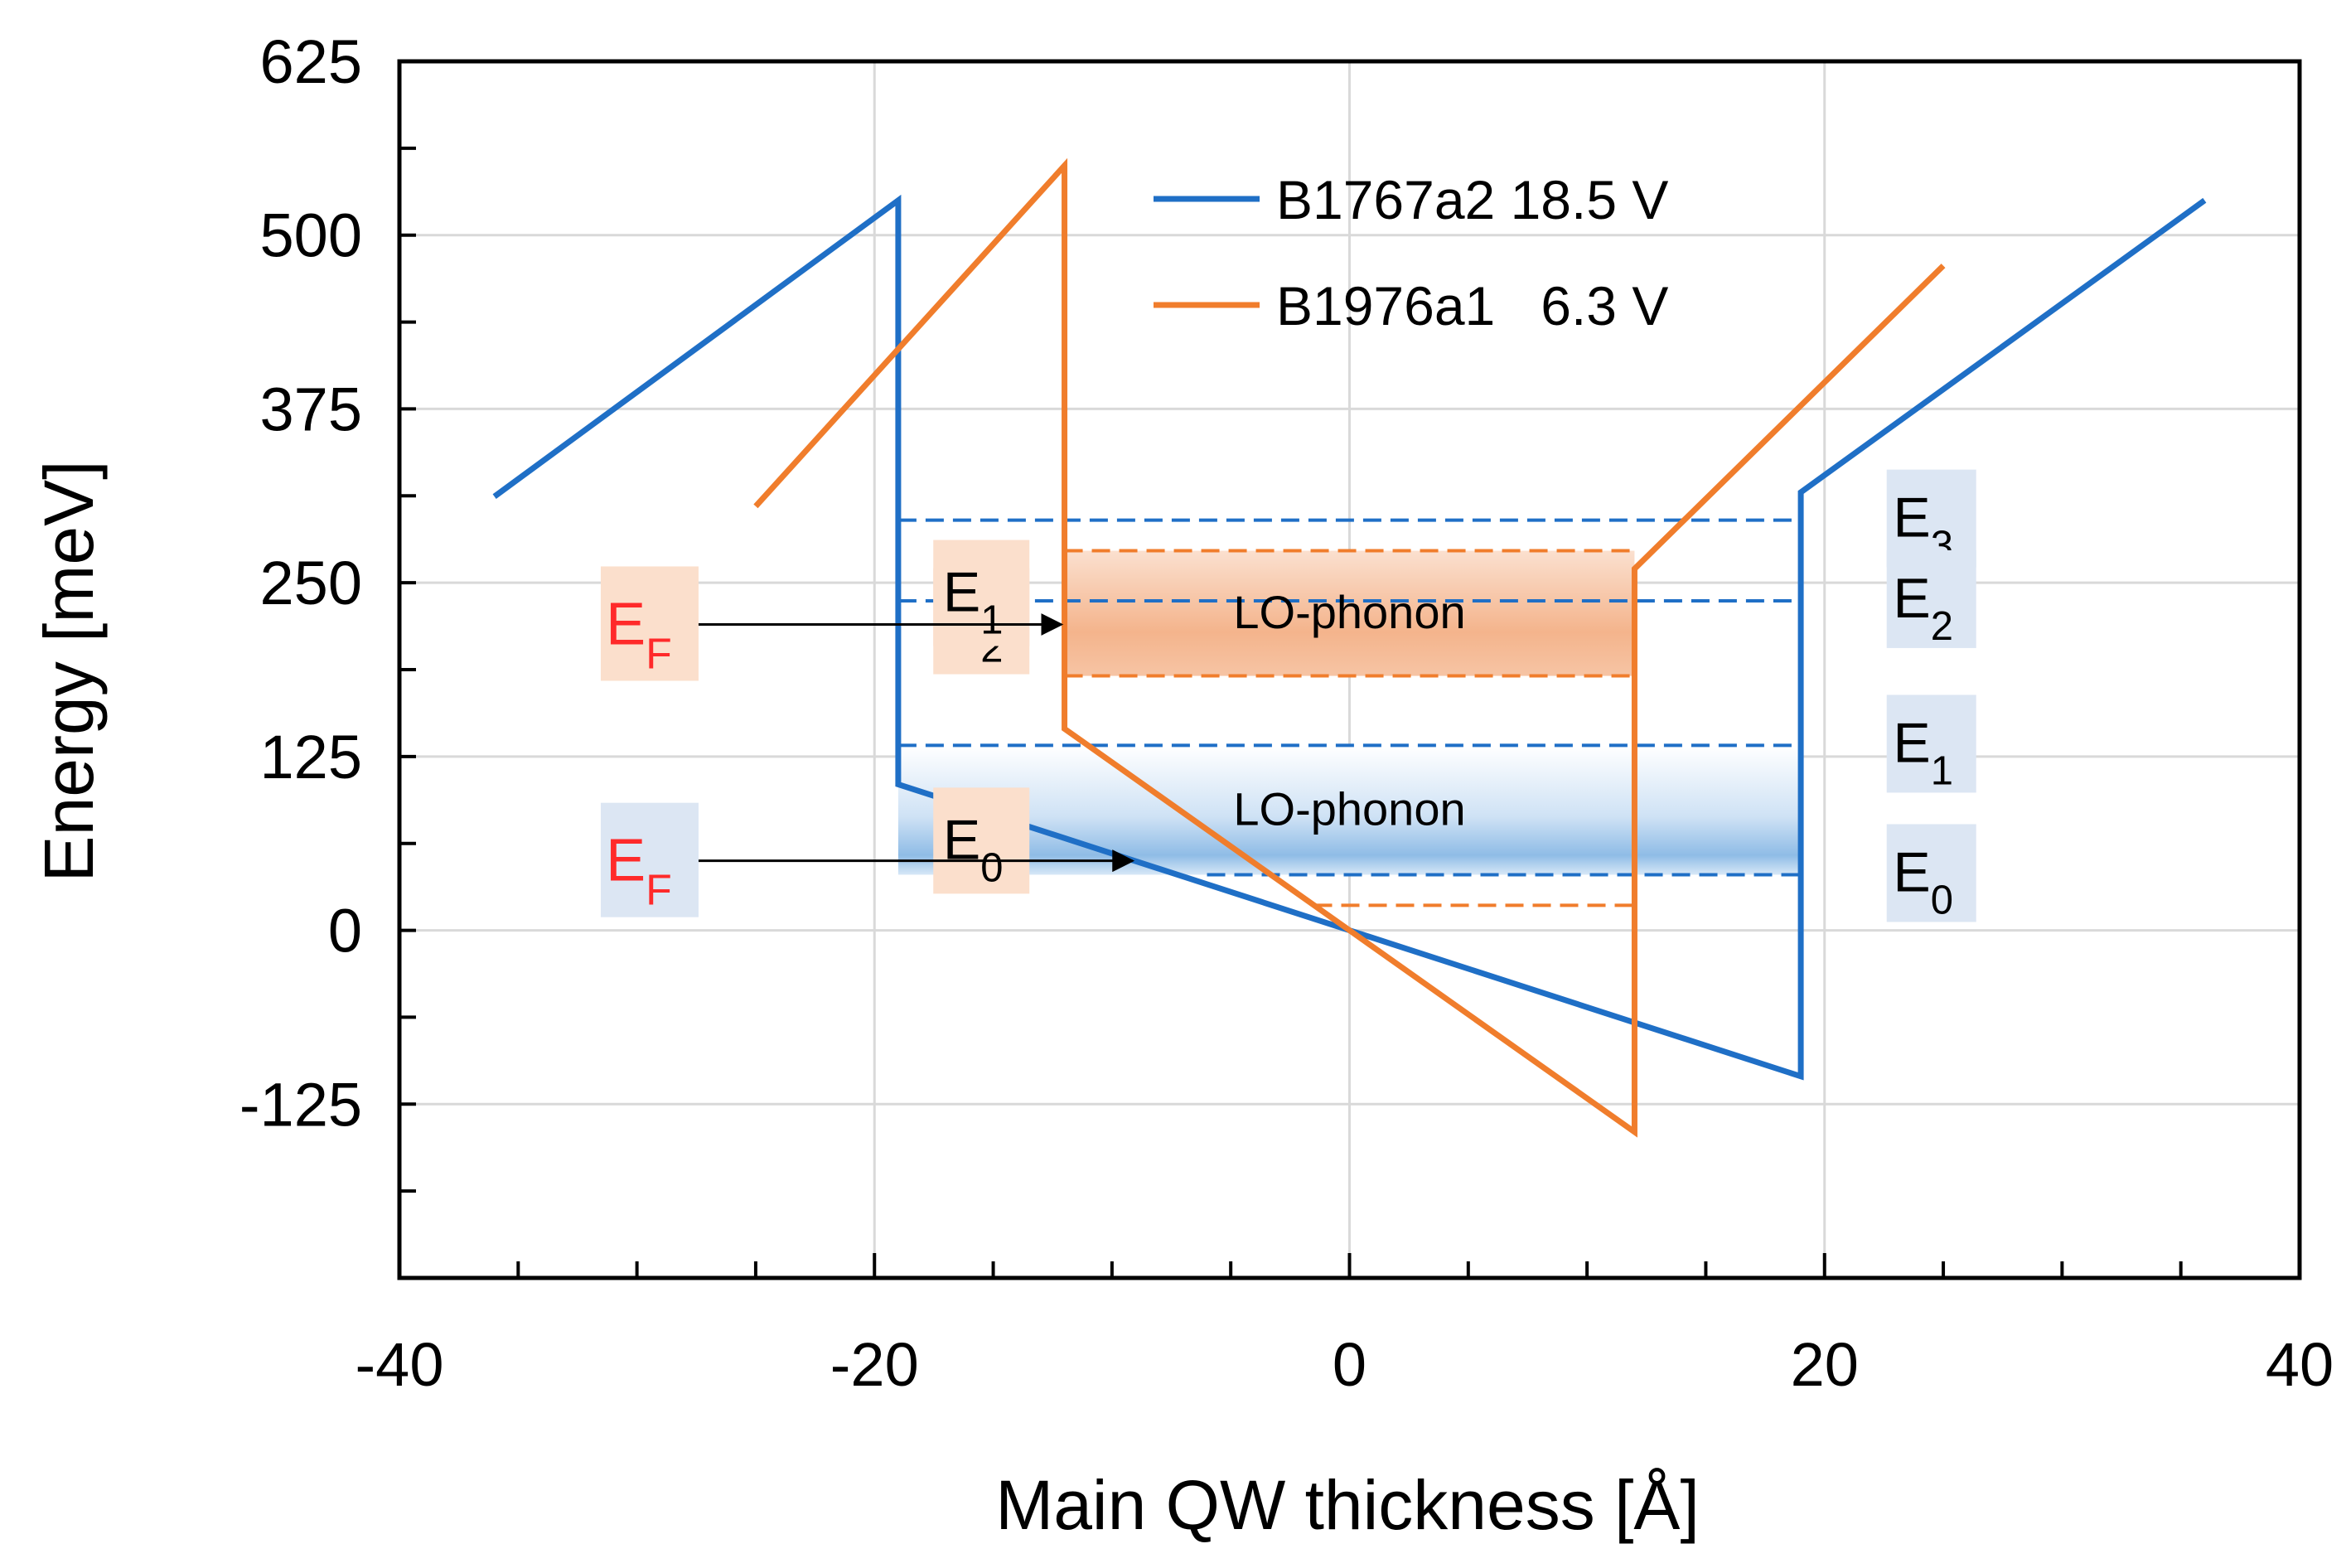 The height and width of the screenshot is (1568, 2346). Describe the element at coordinates (1349, 1364) in the screenshot. I see `x-tick-label: 0` at that location.